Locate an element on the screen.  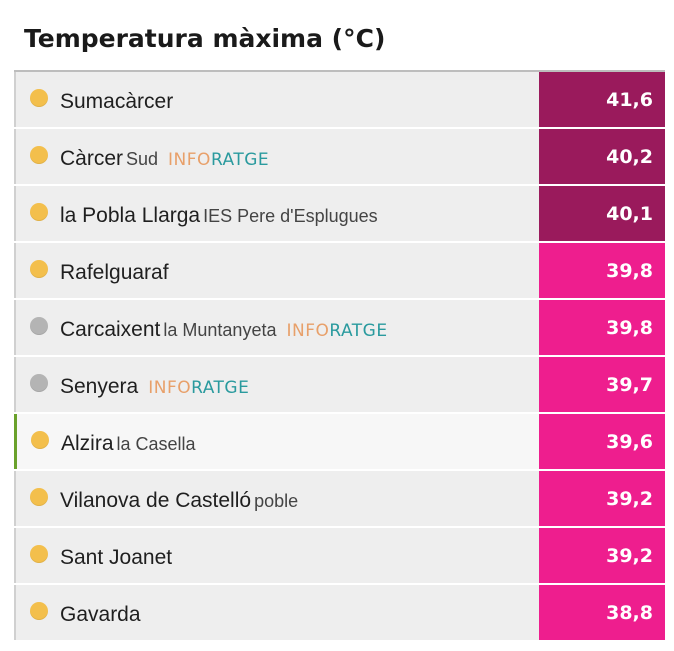
station-row: Sant Joanet 39,2 is located at coordinates (339, 555).